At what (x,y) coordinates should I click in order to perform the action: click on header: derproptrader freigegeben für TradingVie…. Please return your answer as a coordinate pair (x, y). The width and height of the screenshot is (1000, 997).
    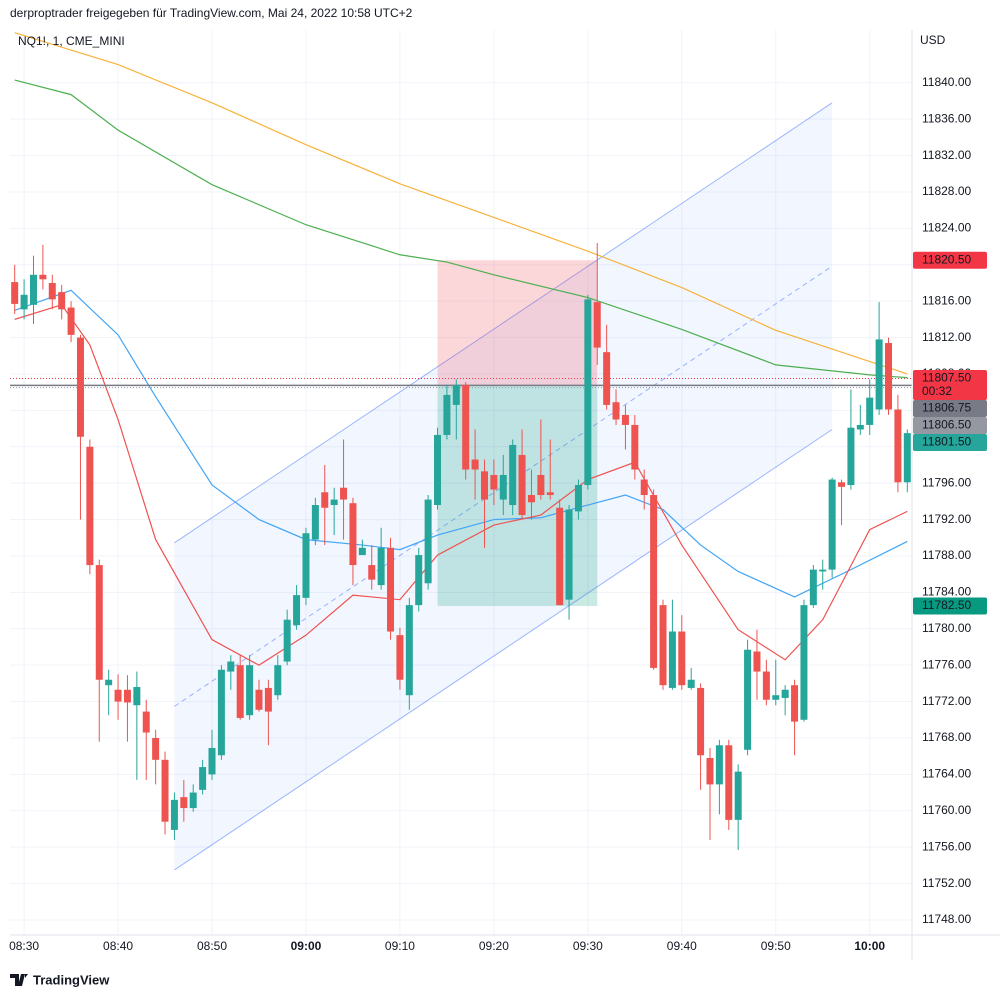
    Looking at the image, I should click on (211, 13).